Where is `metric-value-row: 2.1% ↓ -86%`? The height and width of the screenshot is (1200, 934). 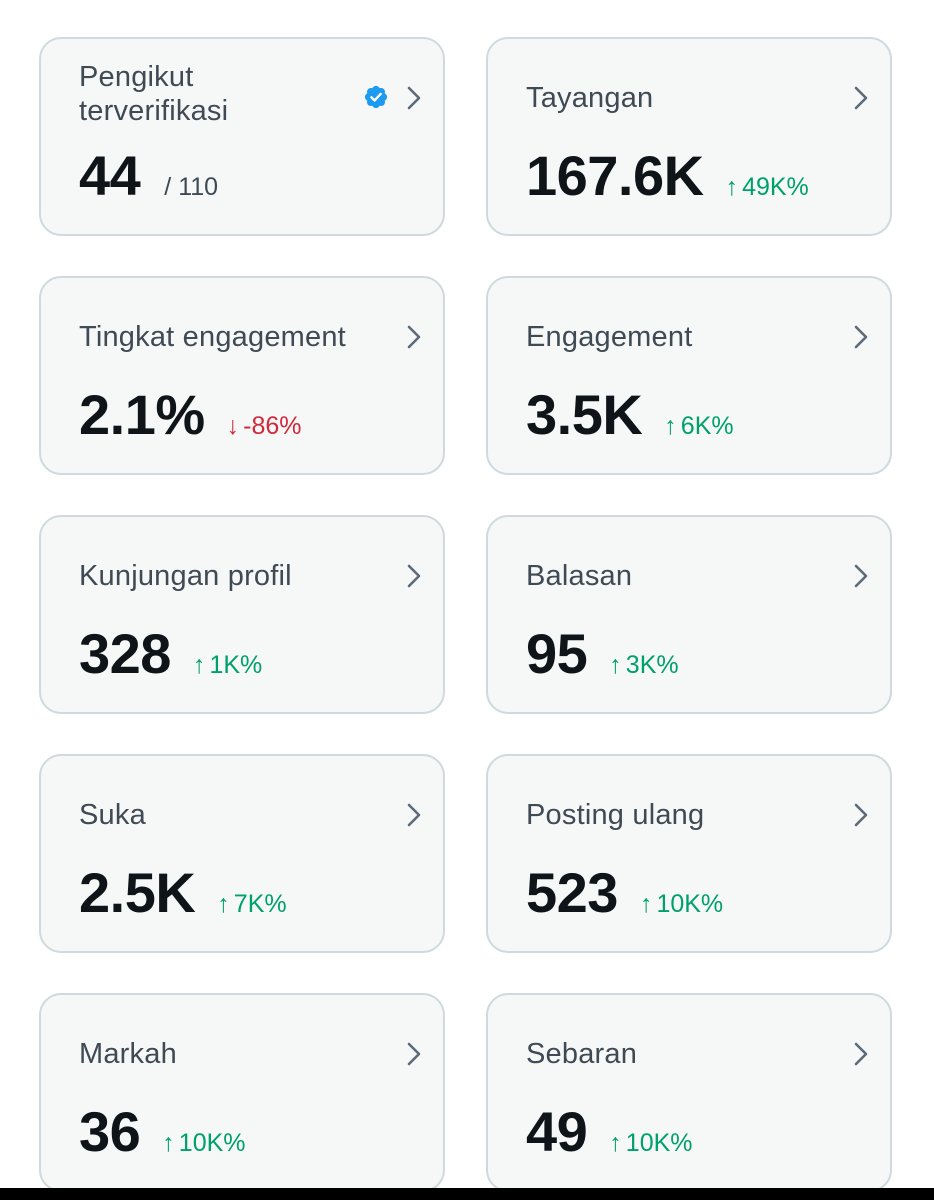 metric-value-row: 2.1% ↓ -86% is located at coordinates (190, 415).